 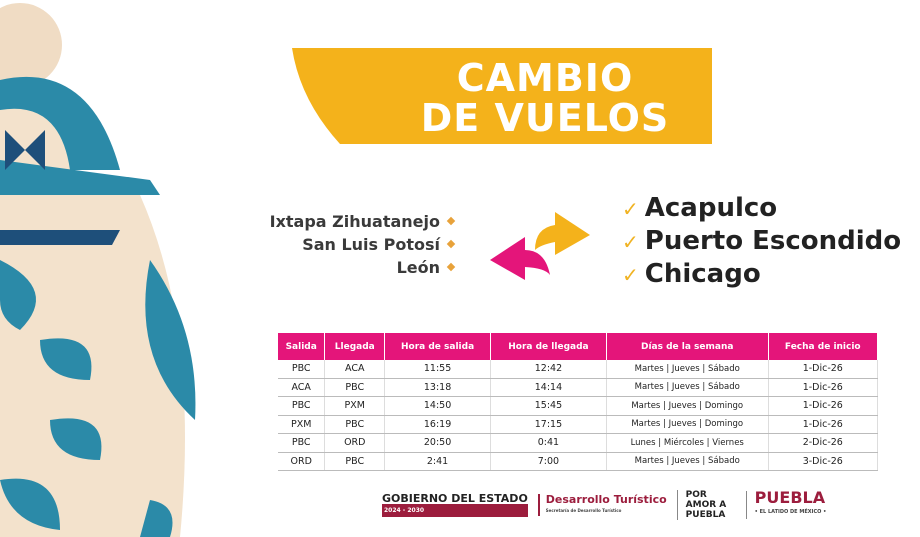 I want to click on period: 2024 - 2030, so click(x=455, y=510).